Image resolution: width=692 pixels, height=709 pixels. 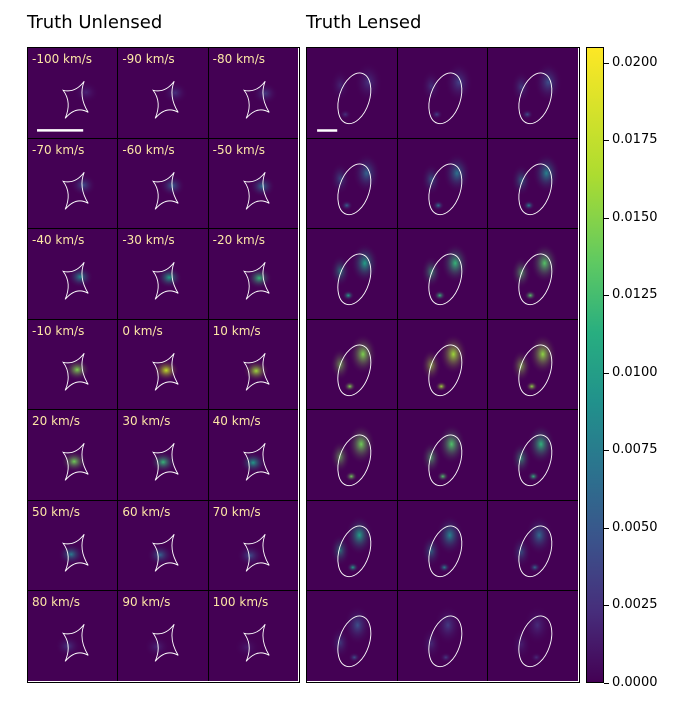 What do you see at coordinates (635, 372) in the screenshot?
I see `colorbar-tick-label: 0.0100` at bounding box center [635, 372].